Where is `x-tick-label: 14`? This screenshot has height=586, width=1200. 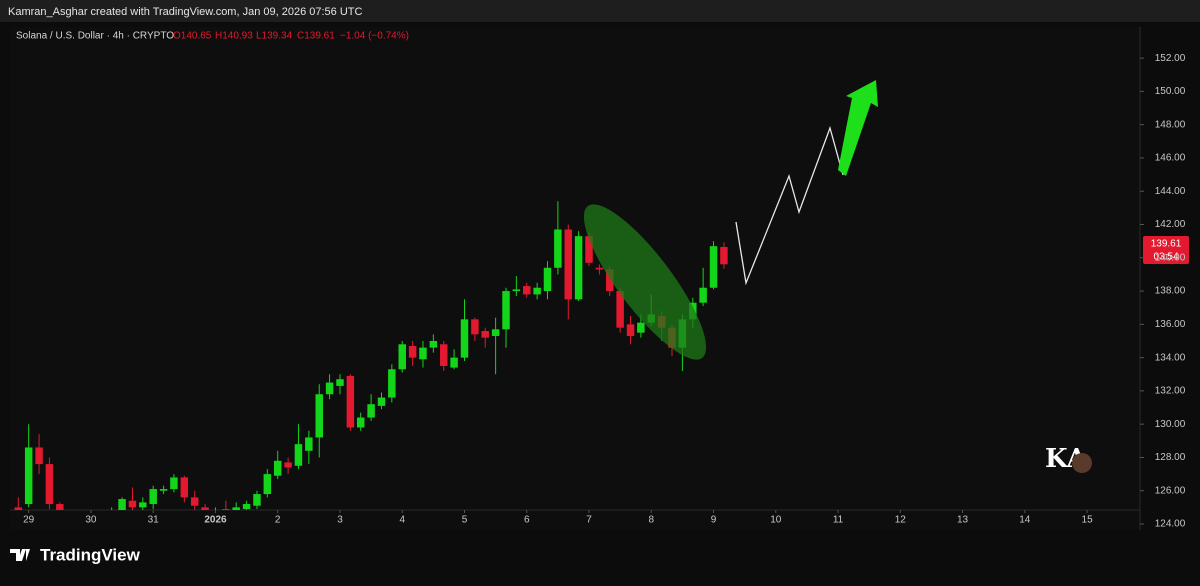
x-tick-label: 14 is located at coordinates (1025, 520).